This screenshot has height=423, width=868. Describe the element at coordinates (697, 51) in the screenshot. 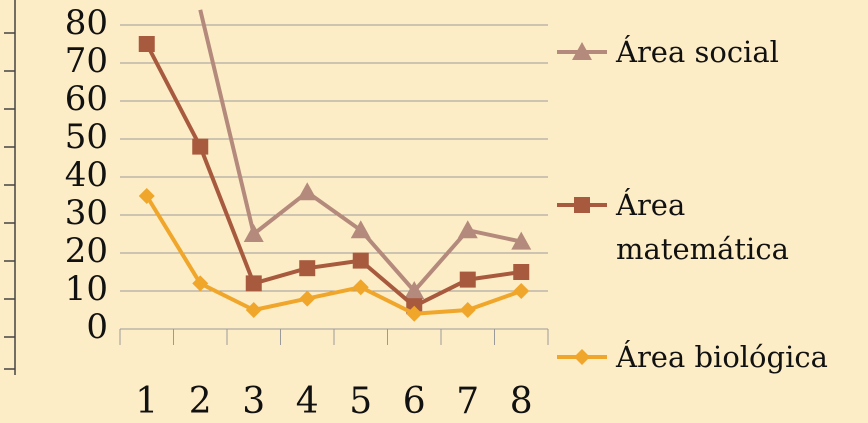

I see `legend-label: Área social` at that location.